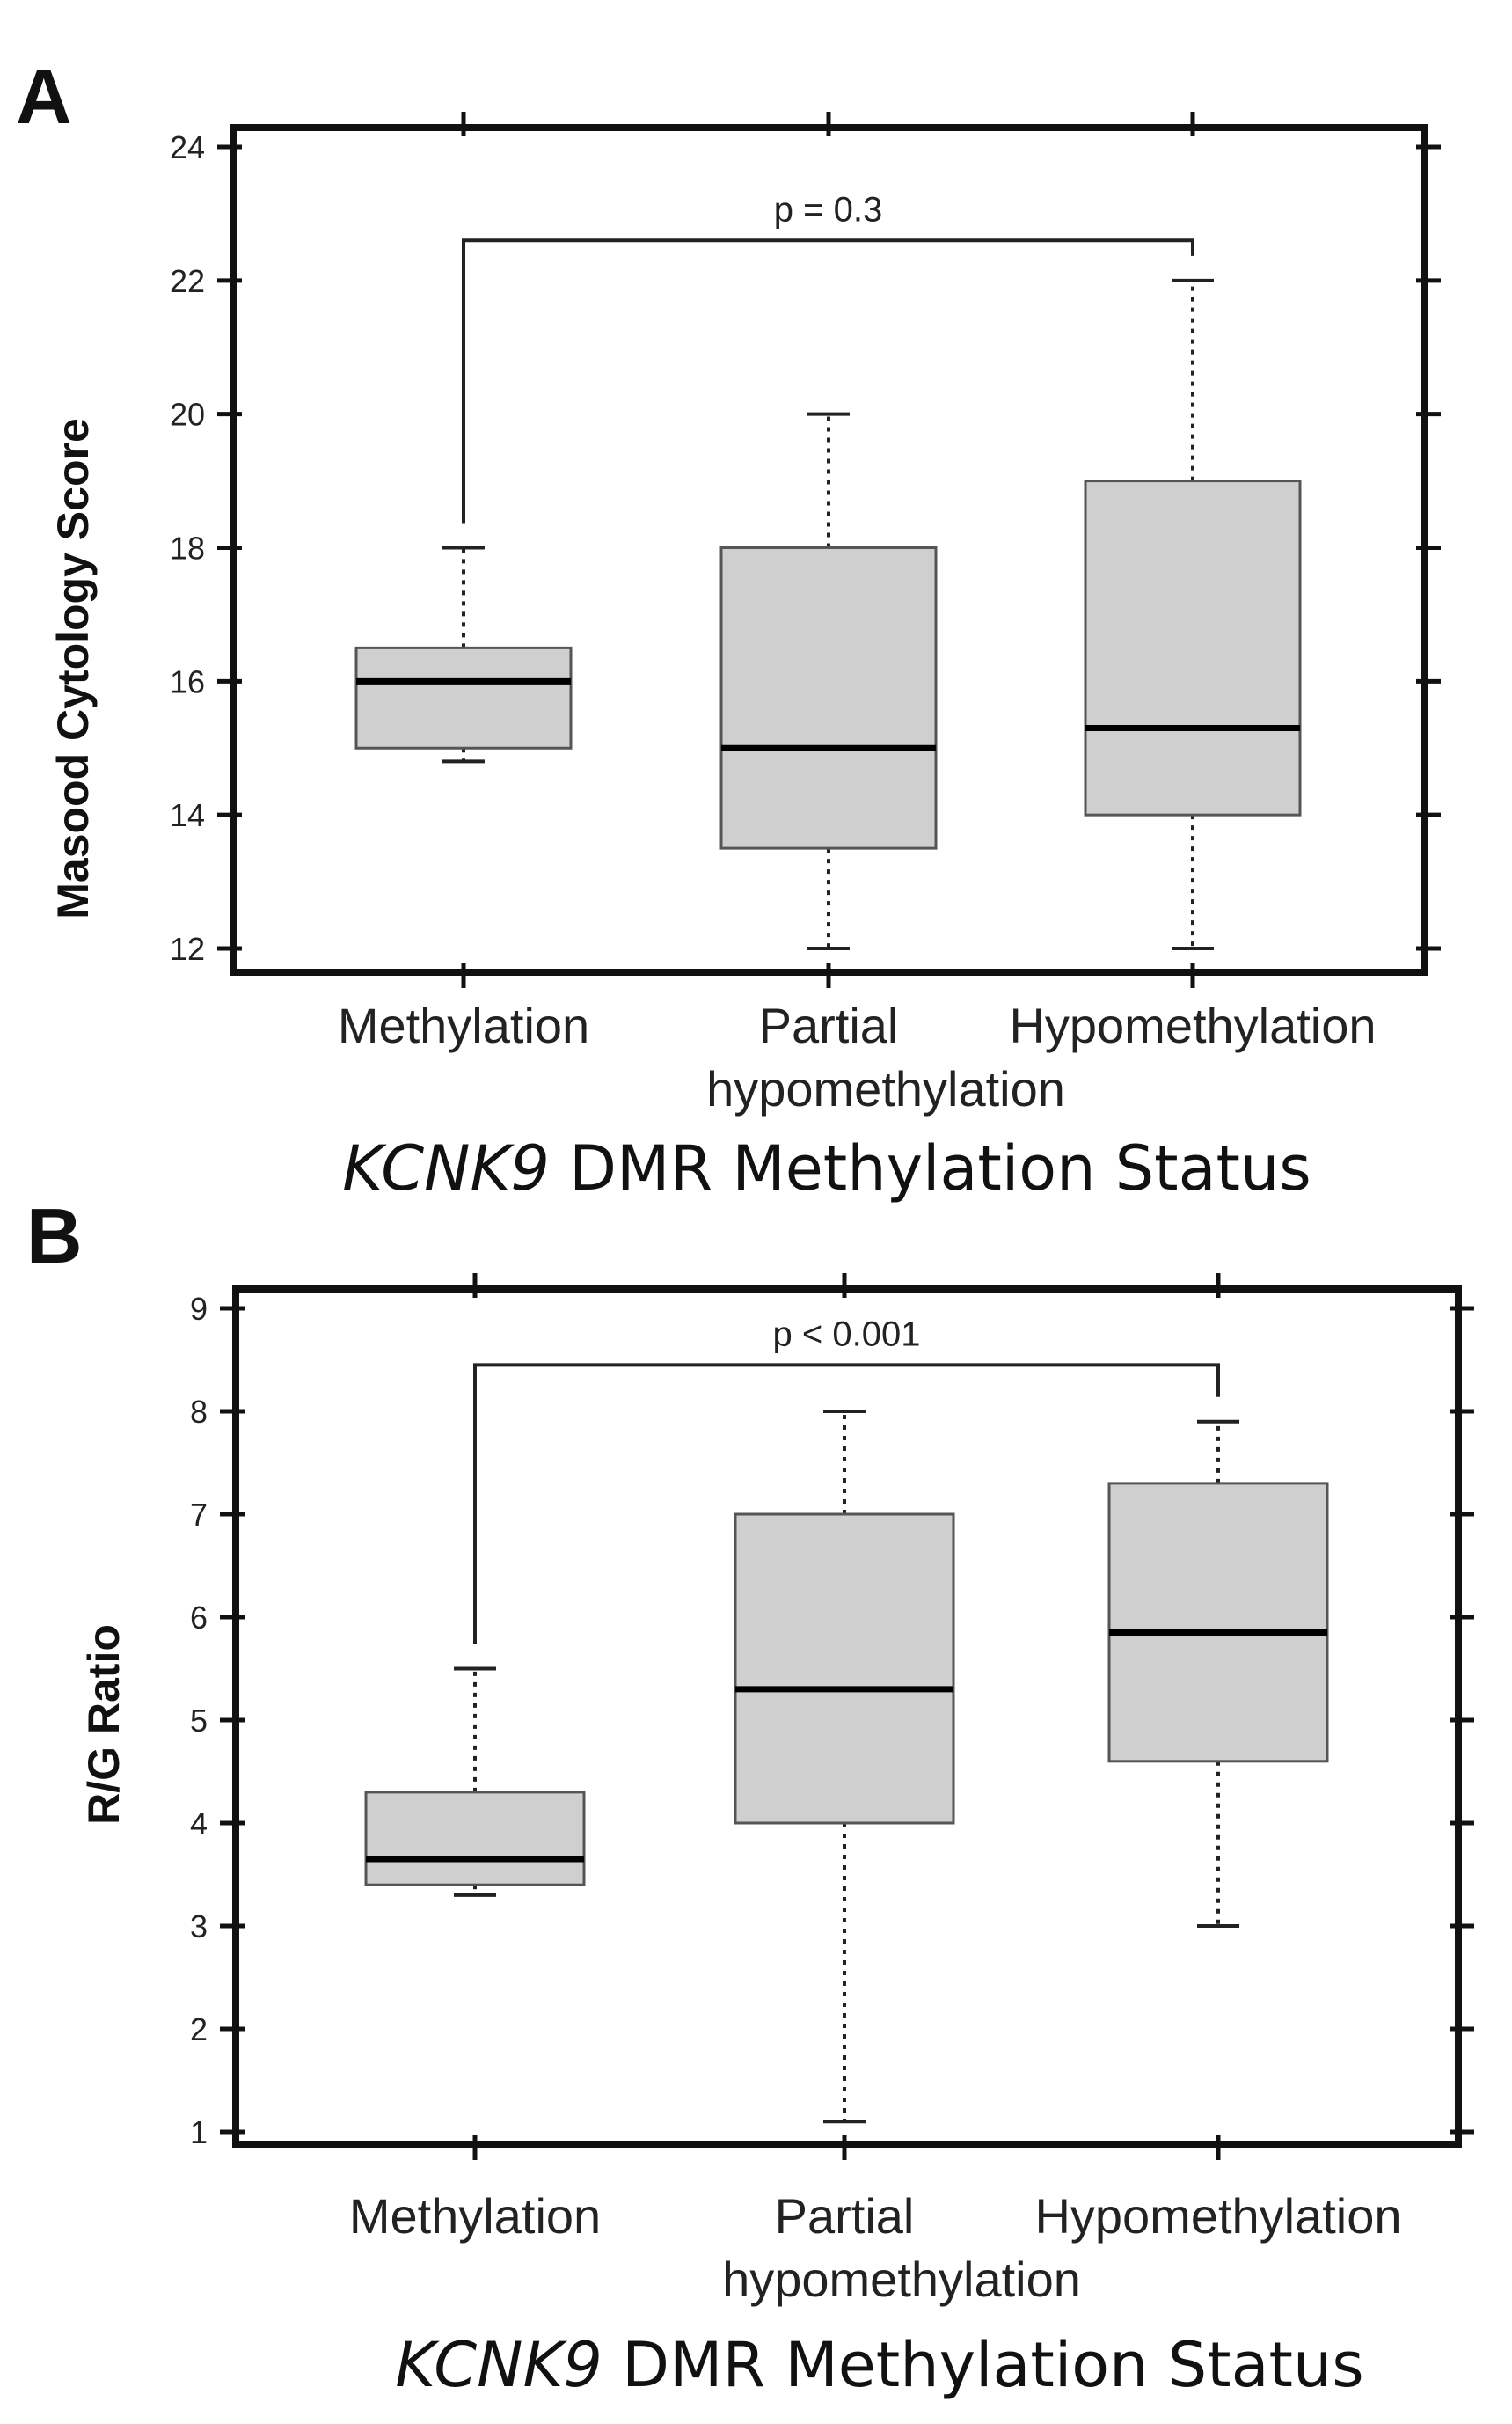  What do you see at coordinates (199, 2132) in the screenshot?
I see `y-tick-label: 1` at bounding box center [199, 2132].